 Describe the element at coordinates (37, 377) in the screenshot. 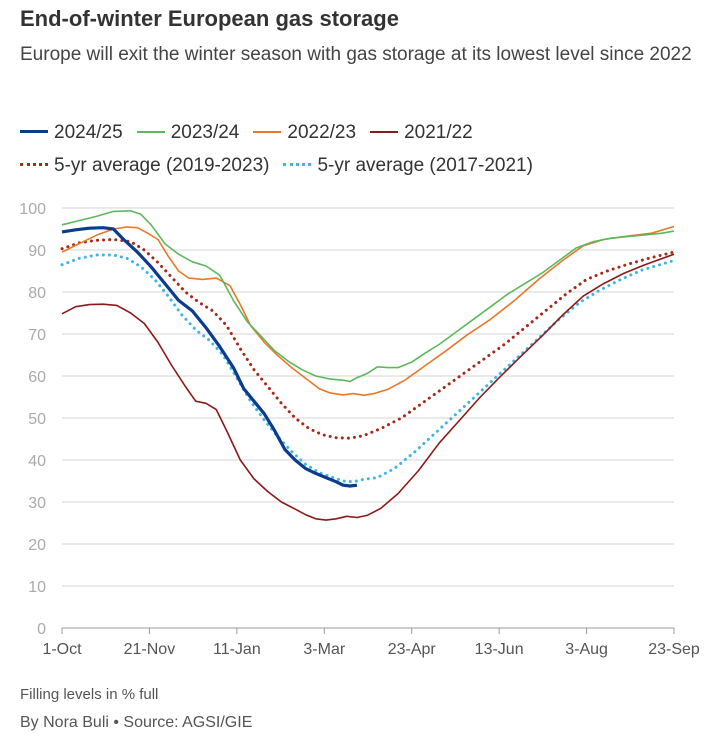

I see `y-tick-label-60: 60` at that location.